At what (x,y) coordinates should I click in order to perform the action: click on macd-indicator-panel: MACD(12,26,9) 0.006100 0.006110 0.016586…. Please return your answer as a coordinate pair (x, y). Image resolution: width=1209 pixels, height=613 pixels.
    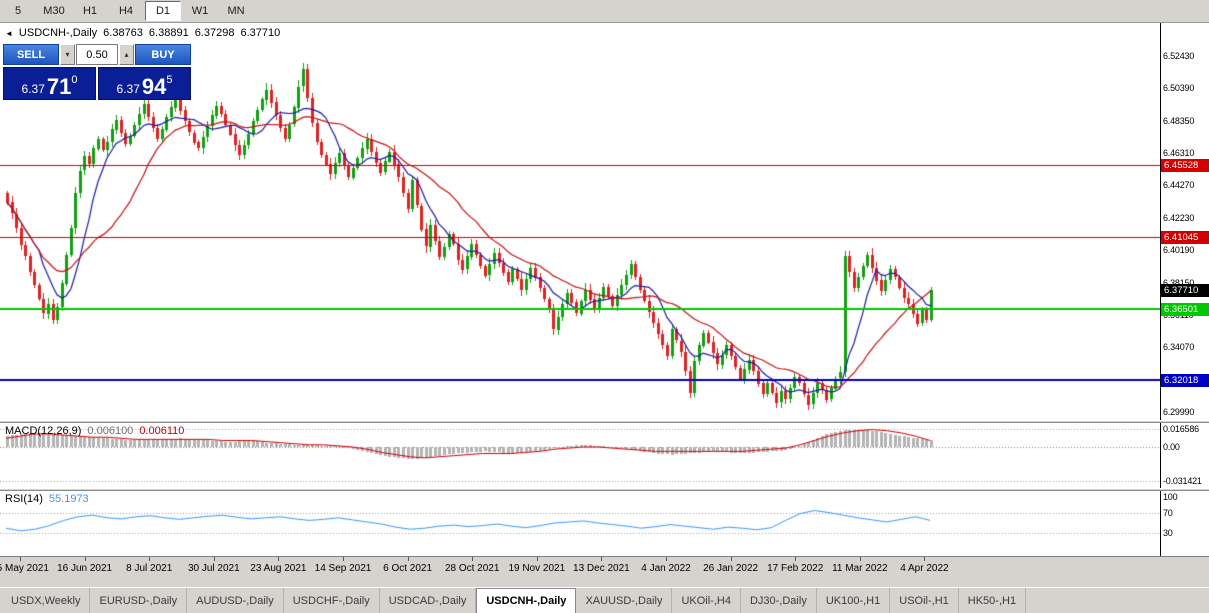
    Looking at the image, I should click on (604, 455).